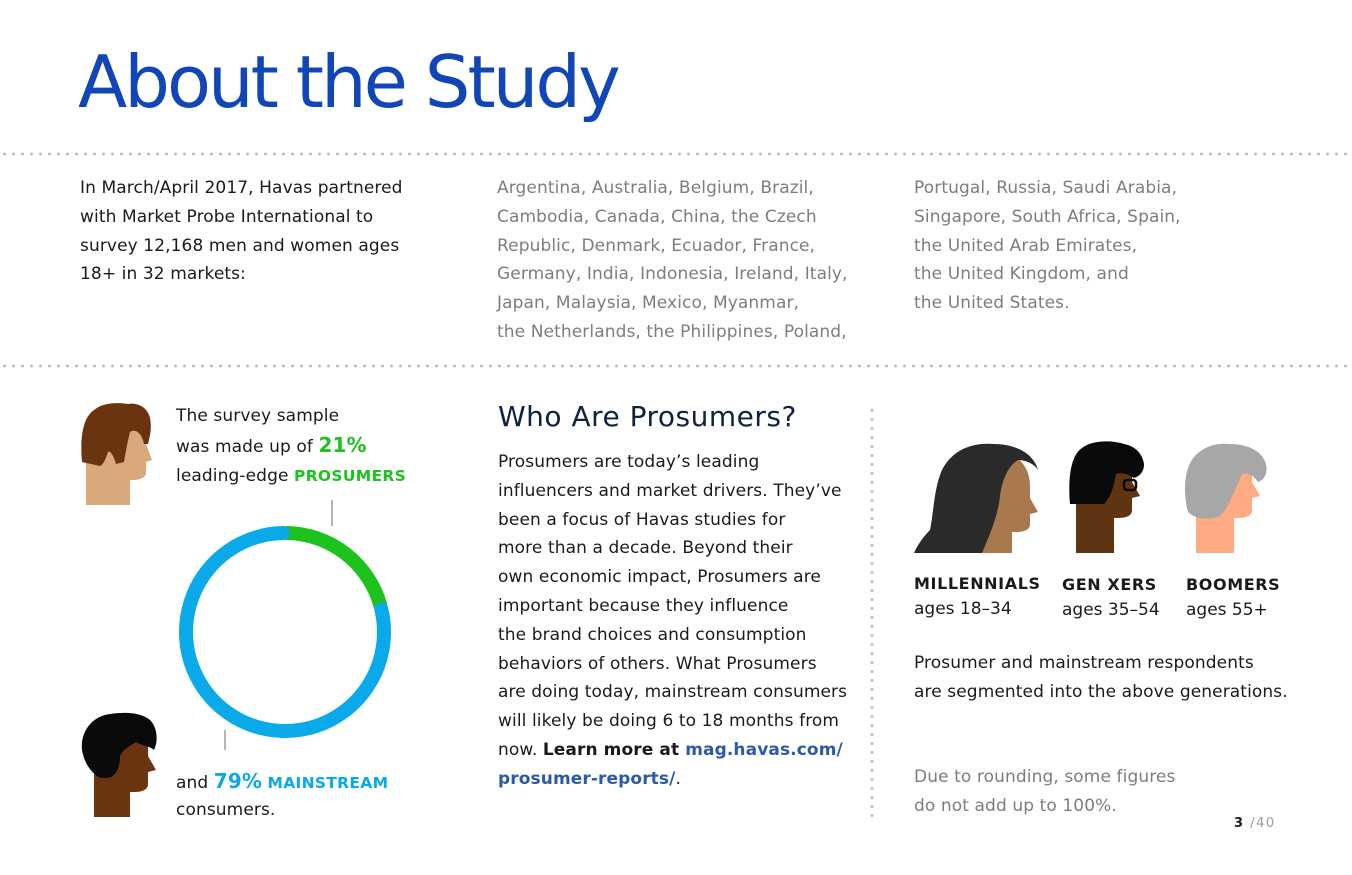 This screenshot has width=1352, height=875. I want to click on body-line: are doing today, mainstream consumers, so click(673, 692).